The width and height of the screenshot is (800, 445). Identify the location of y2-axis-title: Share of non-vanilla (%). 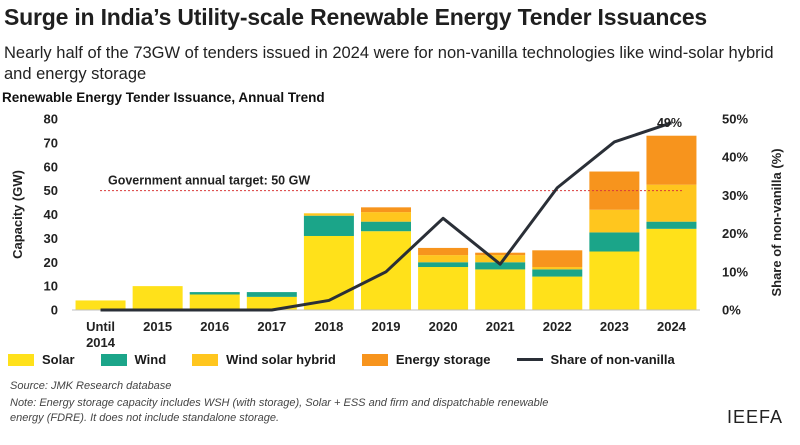
(776, 222).